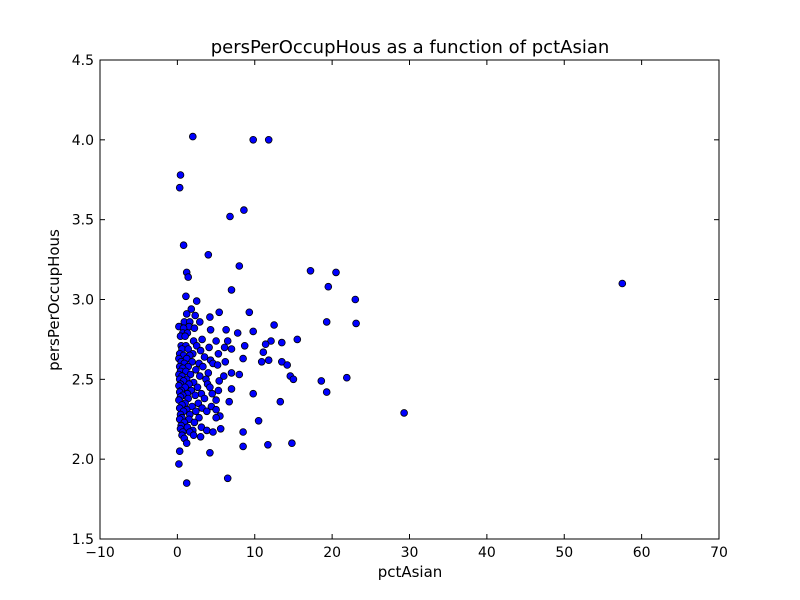 The image size is (800, 600). I want to click on x-tick-label: 0, so click(177, 553).